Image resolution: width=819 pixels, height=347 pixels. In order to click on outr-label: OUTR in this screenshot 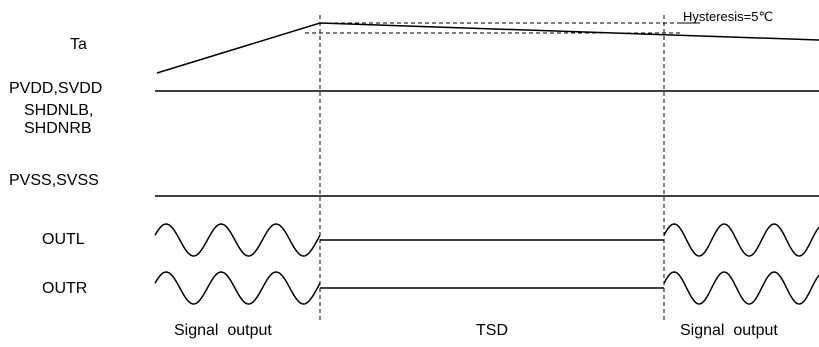, I will do `click(65, 288)`.